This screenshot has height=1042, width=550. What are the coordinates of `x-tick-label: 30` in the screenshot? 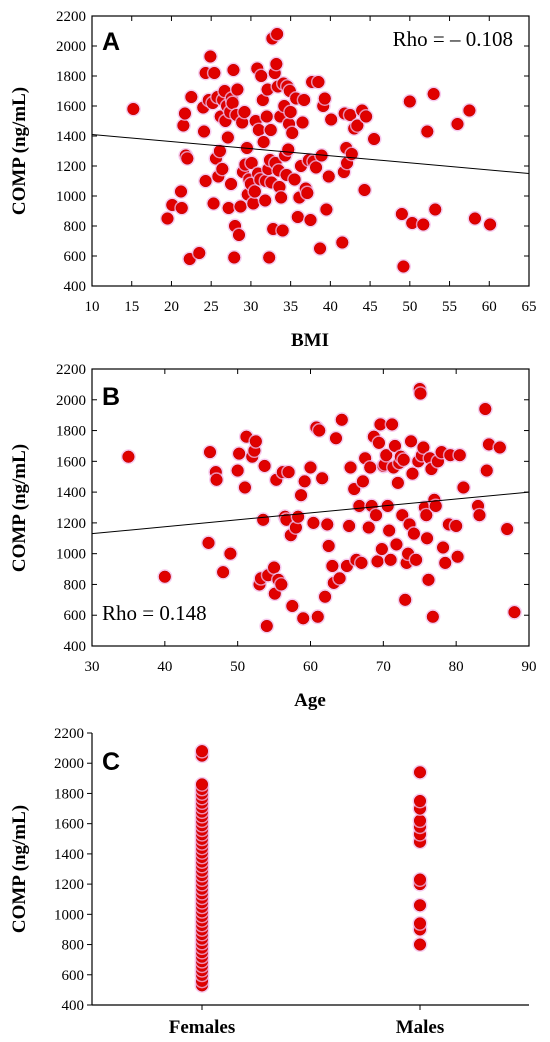 It's located at (250, 307).